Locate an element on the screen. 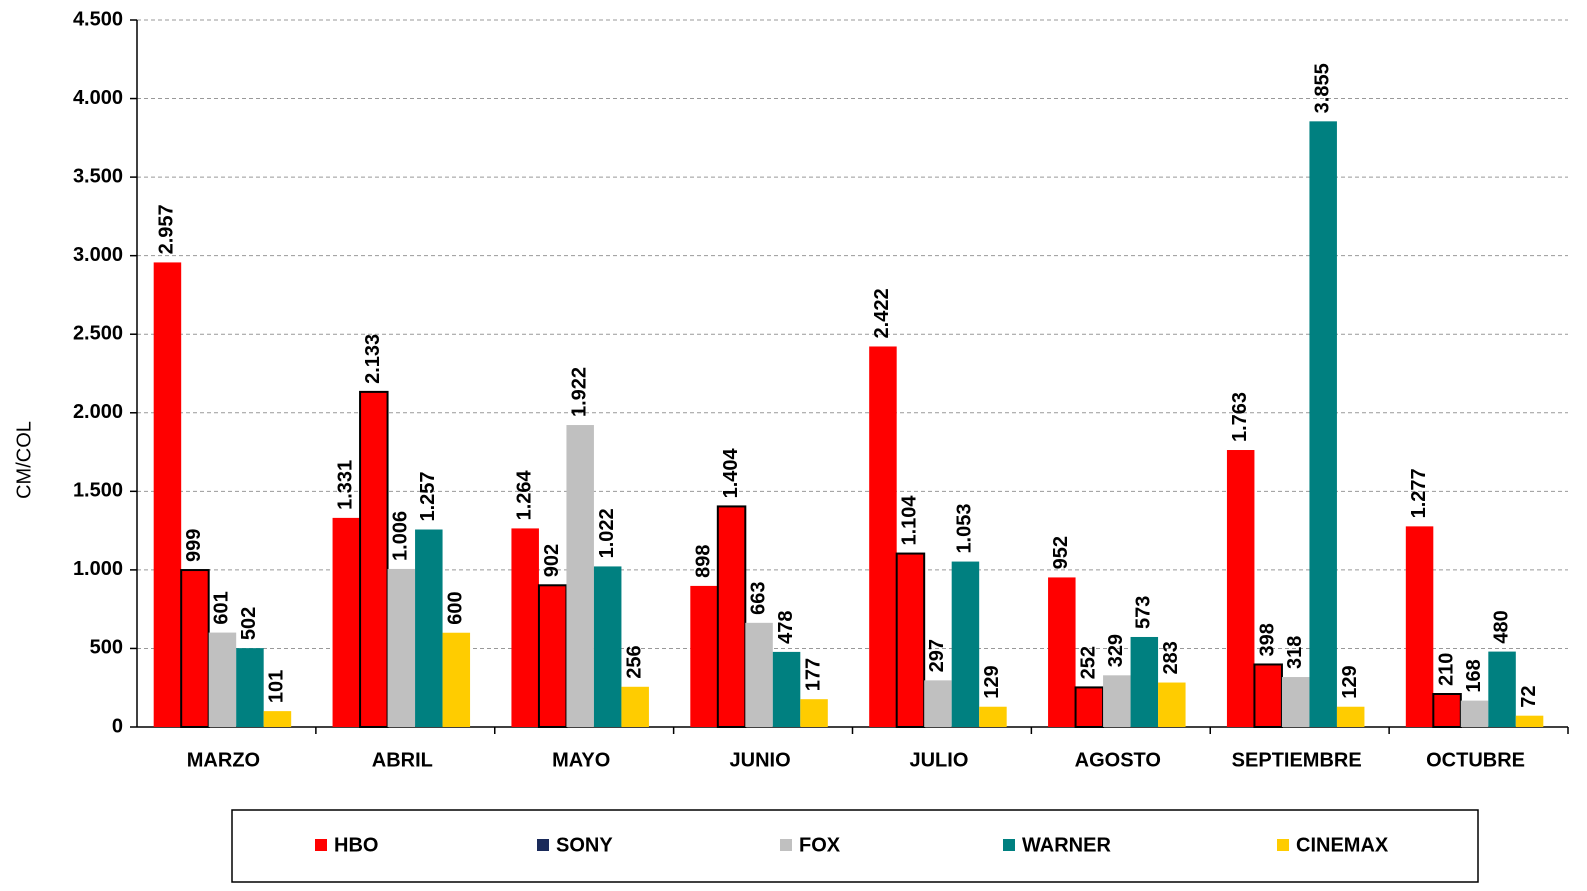  y-tick-label: 0 is located at coordinates (117, 726).